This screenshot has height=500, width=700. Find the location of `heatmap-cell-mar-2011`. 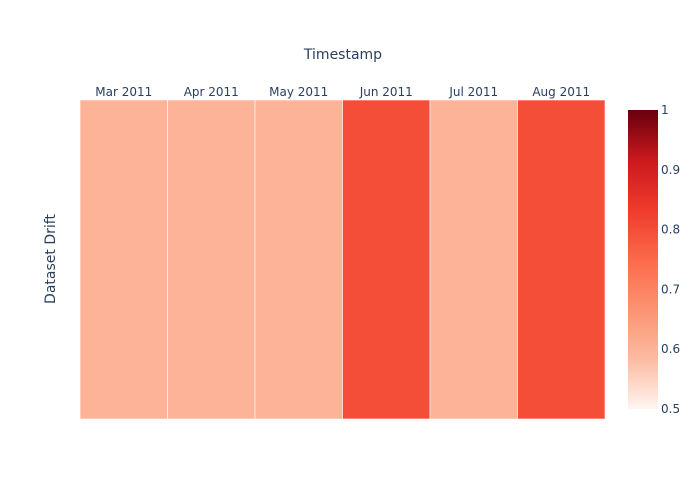

heatmap-cell-mar-2011 is located at coordinates (123, 259).